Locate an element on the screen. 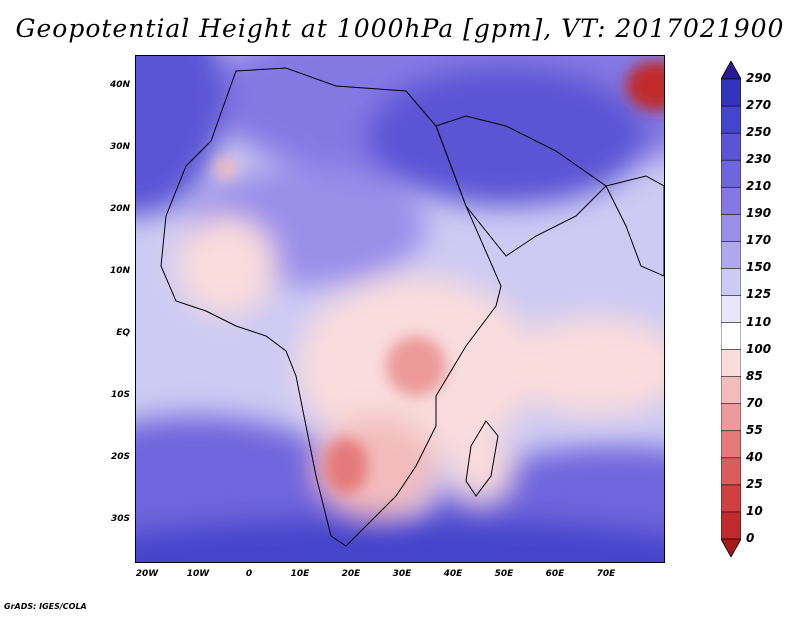  colorbar-label: 40 is located at coordinates (754, 456).